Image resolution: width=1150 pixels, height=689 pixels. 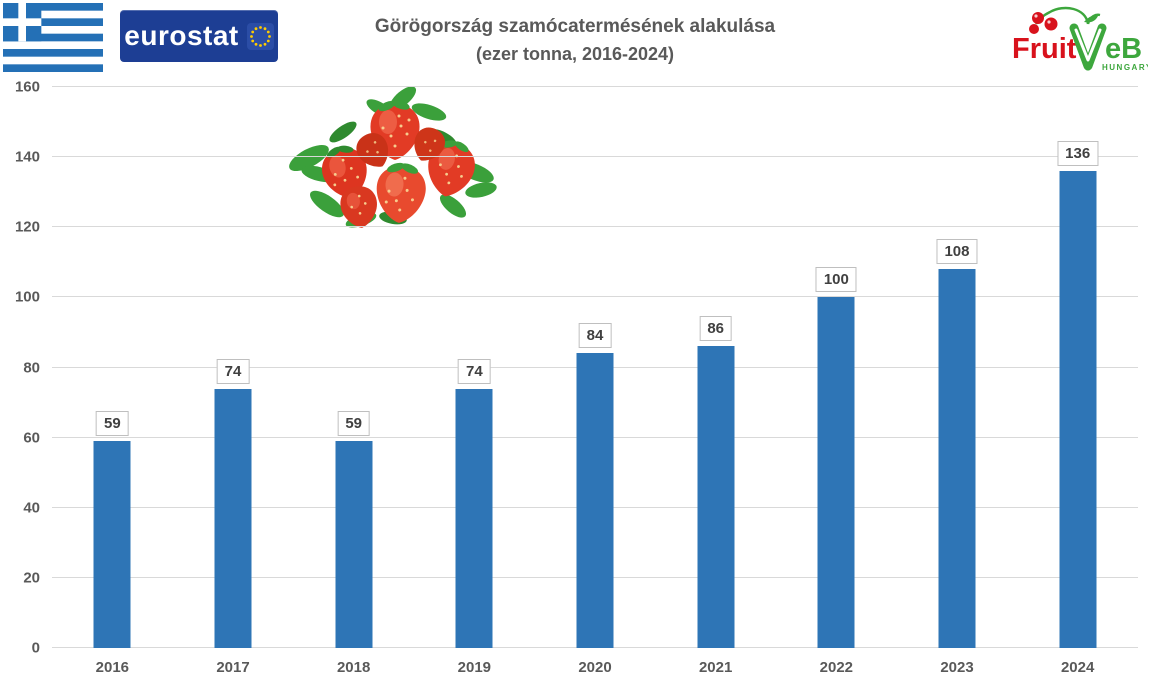 I want to click on eurostat-logo: eurostat, so click(x=199, y=36).